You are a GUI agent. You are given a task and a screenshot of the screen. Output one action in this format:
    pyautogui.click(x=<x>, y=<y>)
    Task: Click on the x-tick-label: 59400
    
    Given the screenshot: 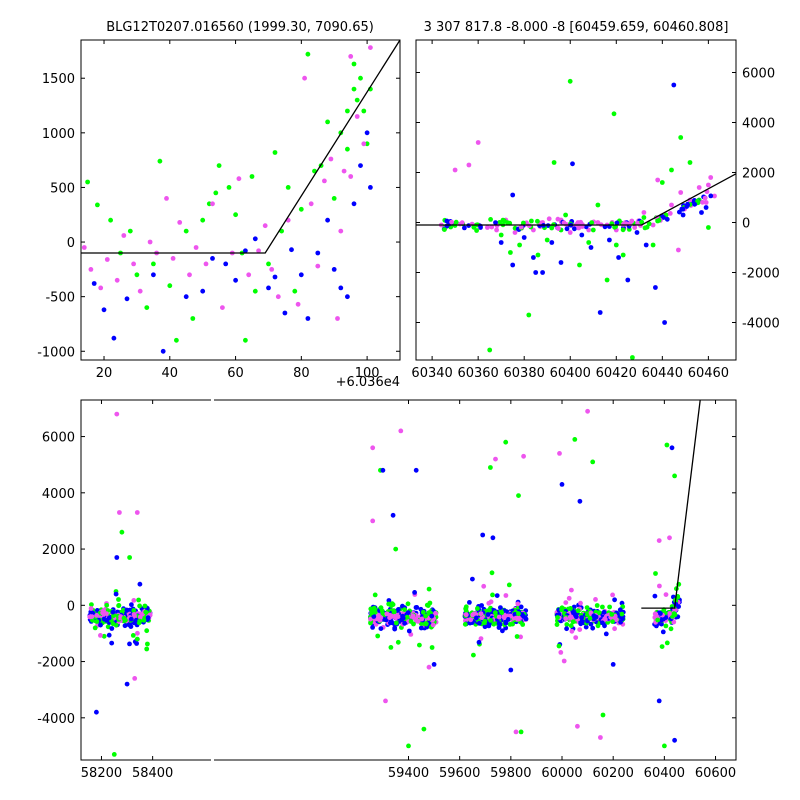 What is the action you would take?
    pyautogui.click(x=408, y=773)
    